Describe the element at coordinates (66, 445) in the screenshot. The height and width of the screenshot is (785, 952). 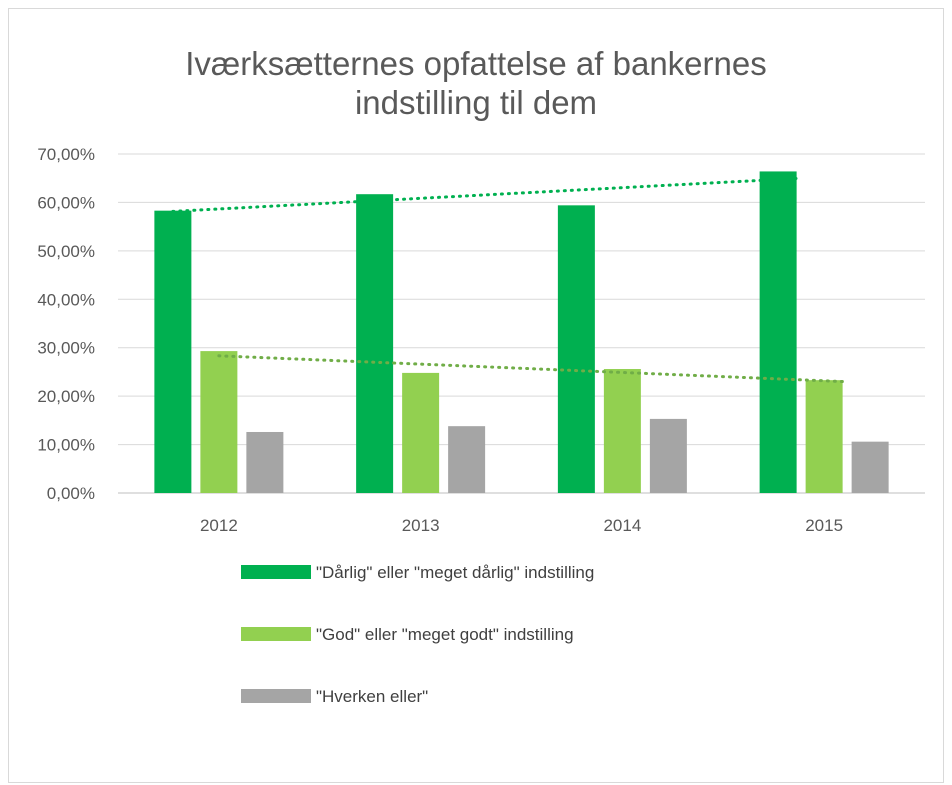
I see `y-tick-label: 10,00%` at that location.